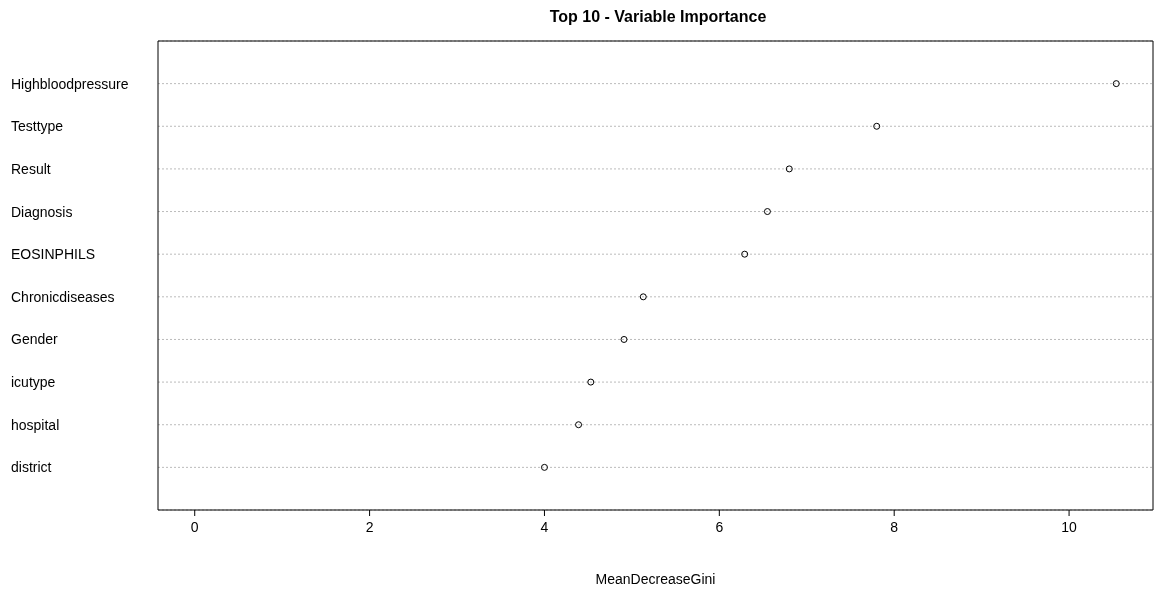 The width and height of the screenshot is (1163, 600). I want to click on y-tick-label: district, so click(31, 467).